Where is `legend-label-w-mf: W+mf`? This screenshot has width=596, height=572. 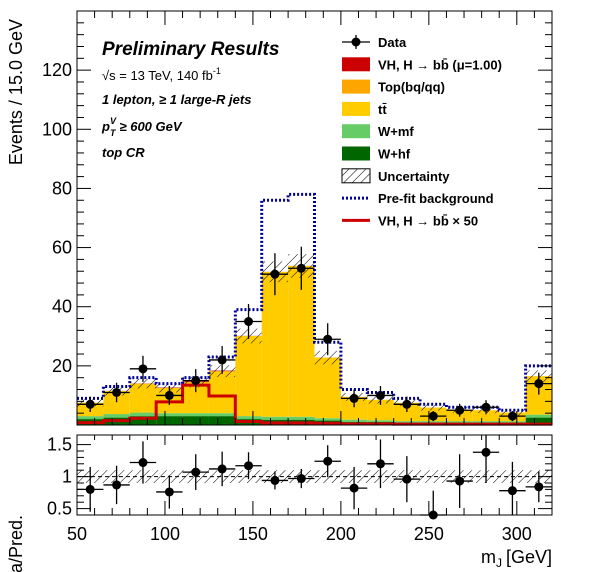 legend-label-w-mf: W+mf is located at coordinates (396, 131).